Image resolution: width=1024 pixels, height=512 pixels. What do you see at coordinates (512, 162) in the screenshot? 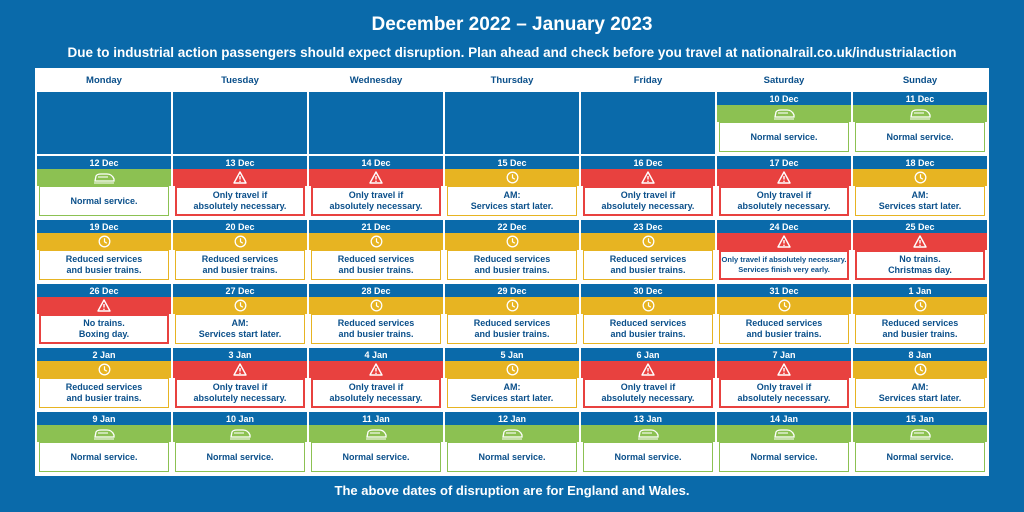
I see `cell-date: 15 Dec` at bounding box center [512, 162].